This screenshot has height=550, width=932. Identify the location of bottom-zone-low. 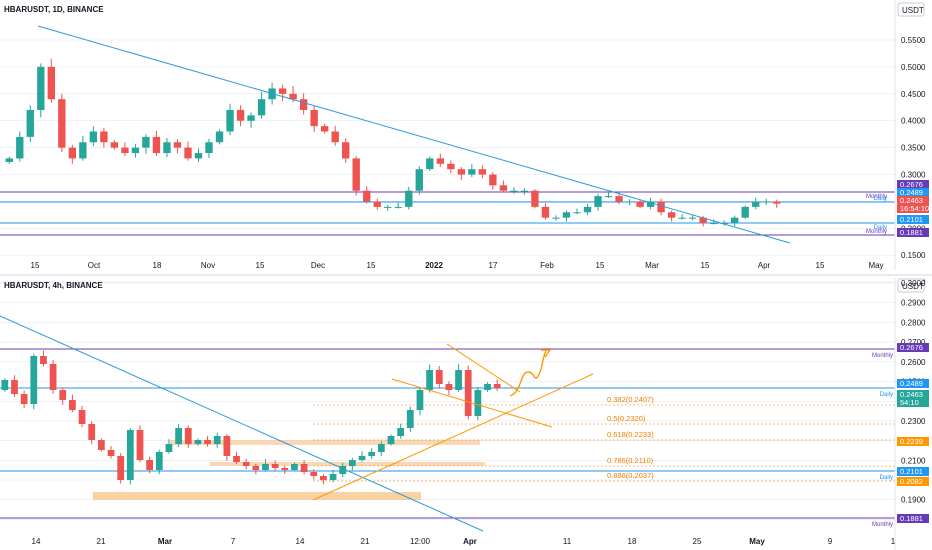
(257, 496).